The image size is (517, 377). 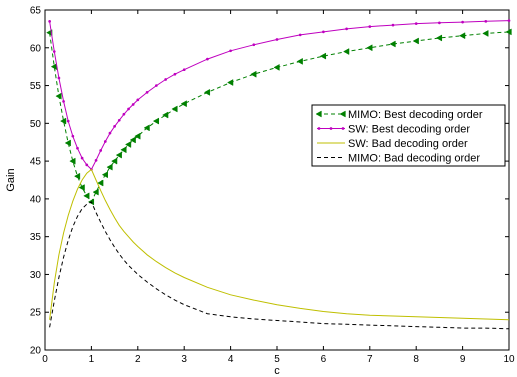 What do you see at coordinates (408, 144) in the screenshot?
I see `legend-label: SW: Bad decoding order` at bounding box center [408, 144].